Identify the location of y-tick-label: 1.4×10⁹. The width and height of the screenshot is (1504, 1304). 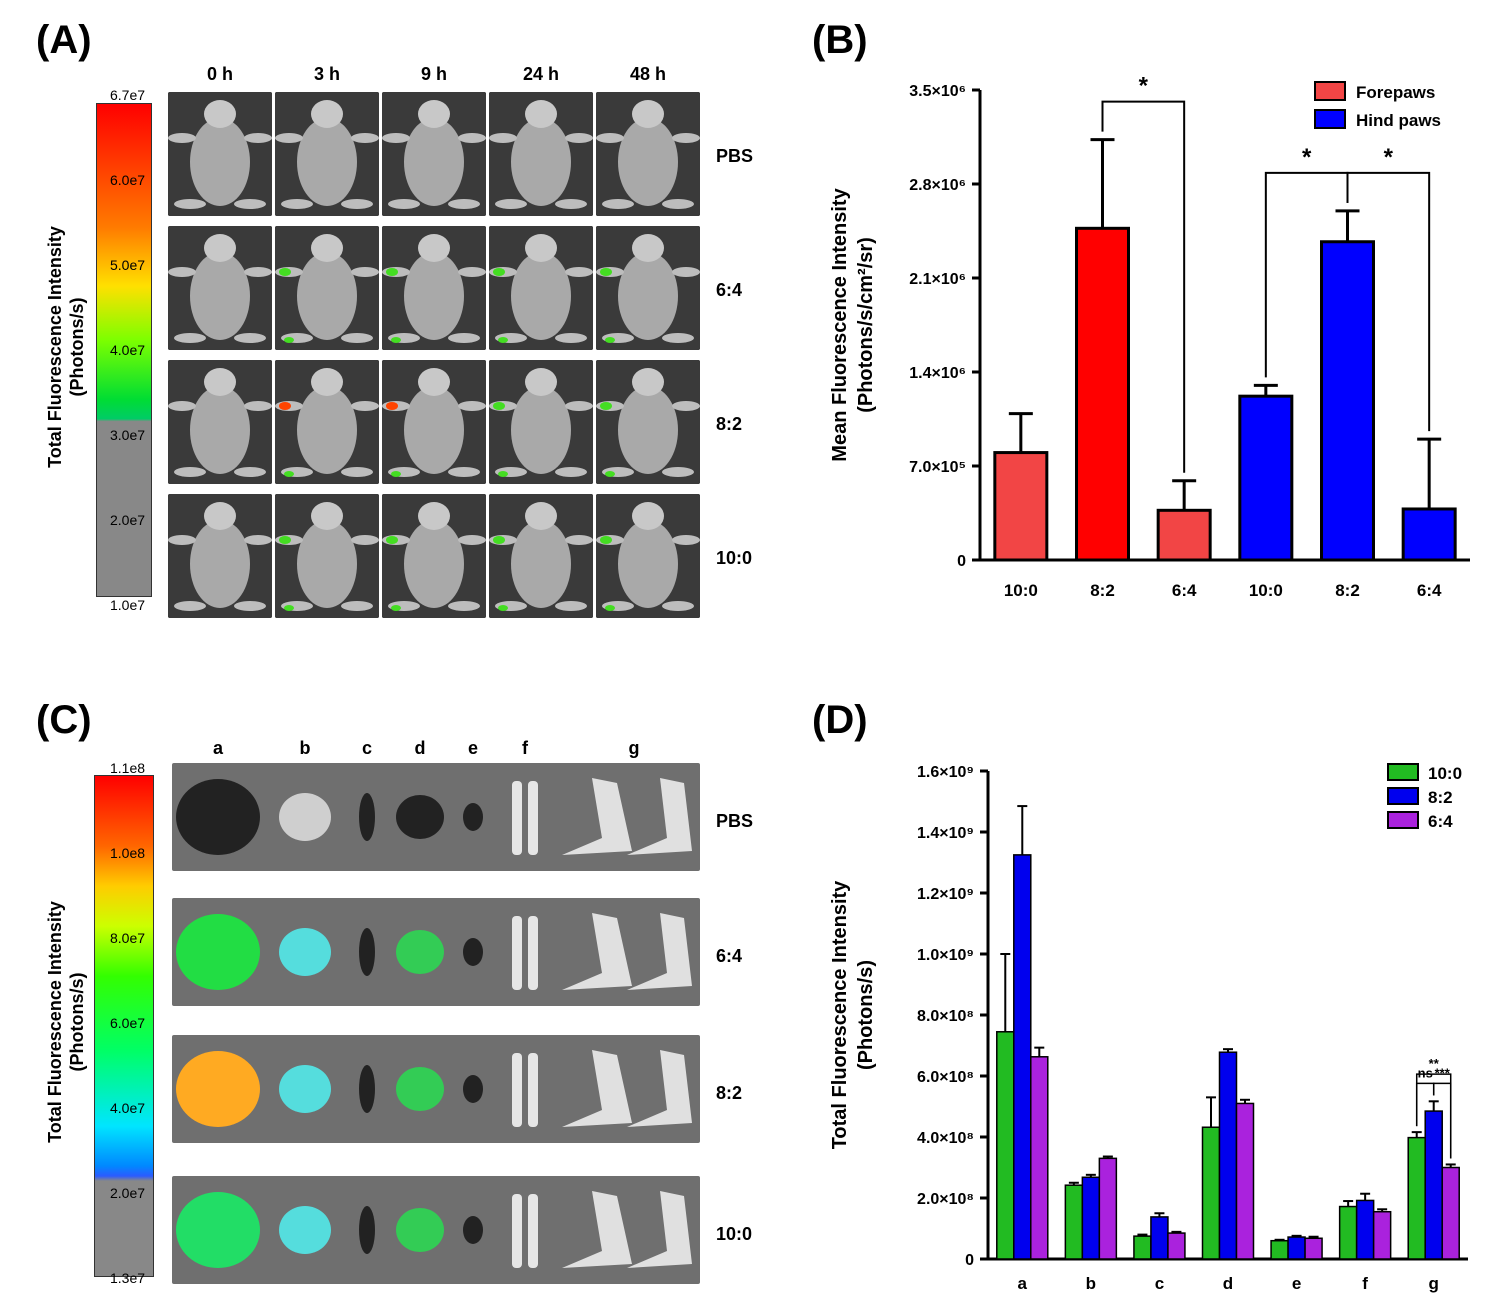
(945, 833).